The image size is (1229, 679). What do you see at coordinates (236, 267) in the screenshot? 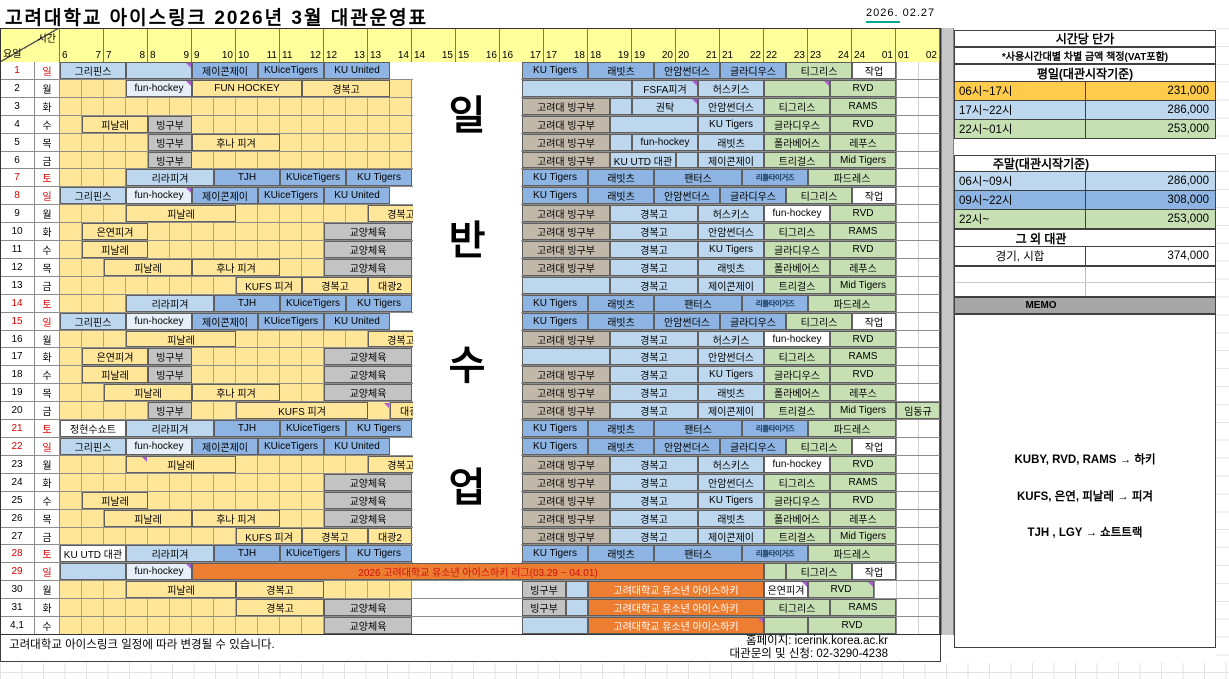
I see `schedule-block: 후나 피겨` at bounding box center [236, 267].